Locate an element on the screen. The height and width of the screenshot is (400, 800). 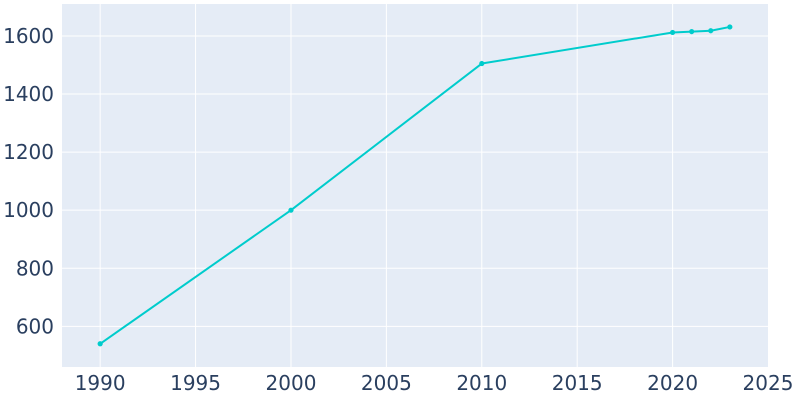
y-tick-label: 1200 is located at coordinates (28, 152).